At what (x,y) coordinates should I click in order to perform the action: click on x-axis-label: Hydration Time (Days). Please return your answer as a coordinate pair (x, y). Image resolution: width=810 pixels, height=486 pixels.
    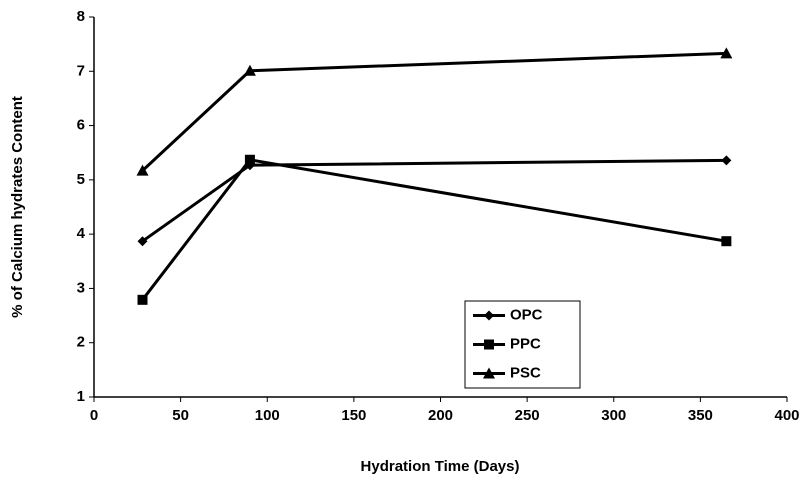
    Looking at the image, I should click on (440, 466).